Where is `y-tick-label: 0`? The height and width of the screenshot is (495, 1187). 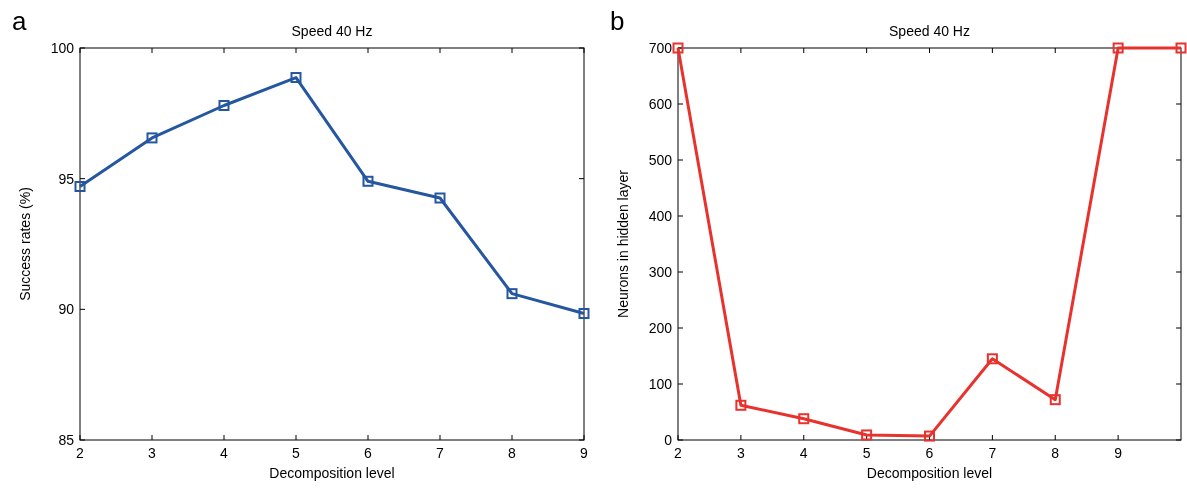
y-tick-label: 0 is located at coordinates (668, 440).